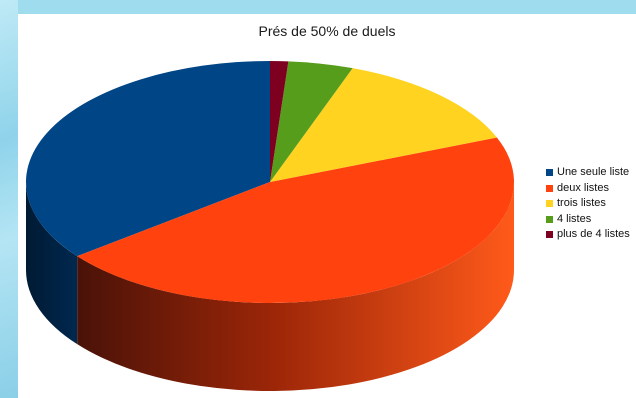  I want to click on chart-title: Prés de 50% de duels, so click(327, 31).